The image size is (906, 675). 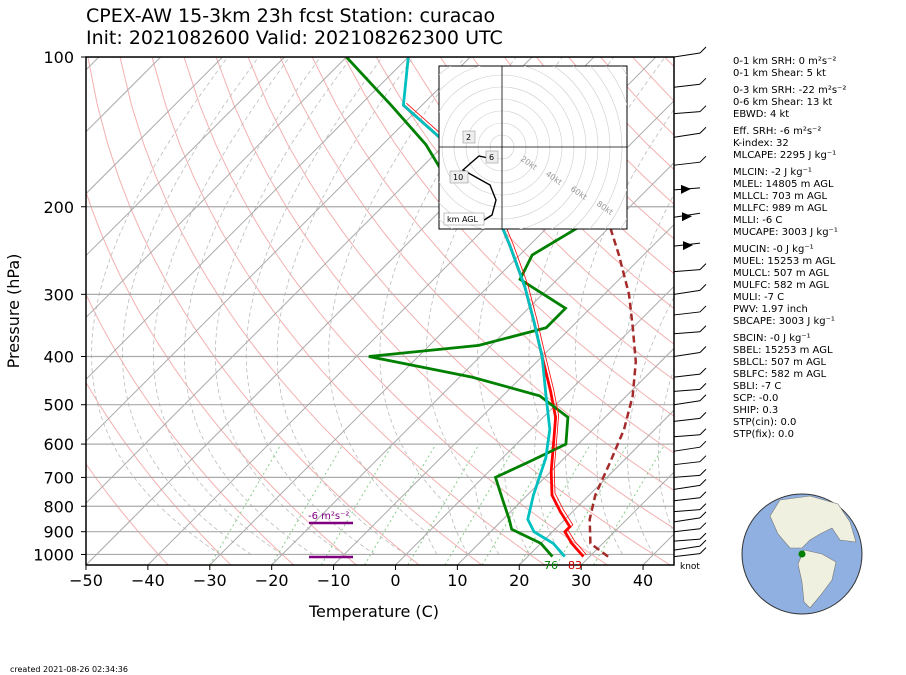 I want to click on param-row: K-index: 32, so click(x=761, y=143).